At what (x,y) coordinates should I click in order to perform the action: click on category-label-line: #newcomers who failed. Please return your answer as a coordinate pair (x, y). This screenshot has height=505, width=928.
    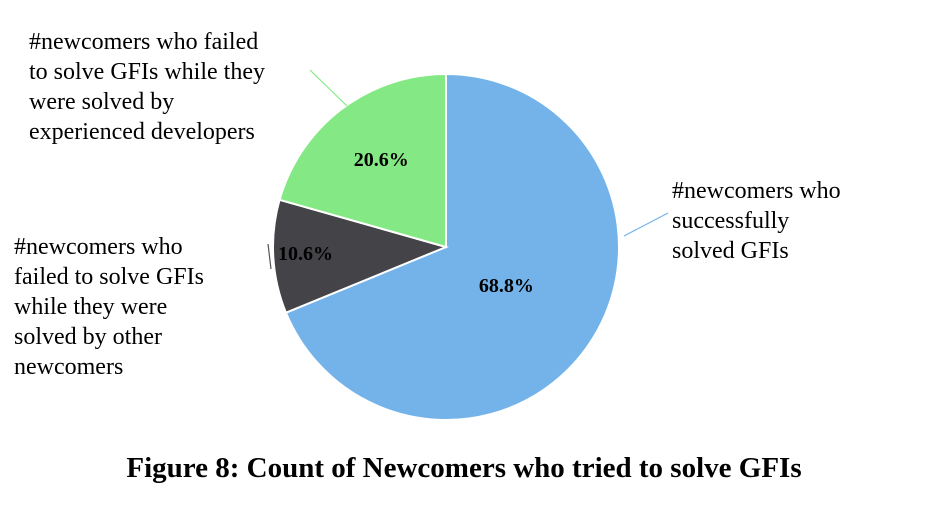
    Looking at the image, I should click on (144, 42).